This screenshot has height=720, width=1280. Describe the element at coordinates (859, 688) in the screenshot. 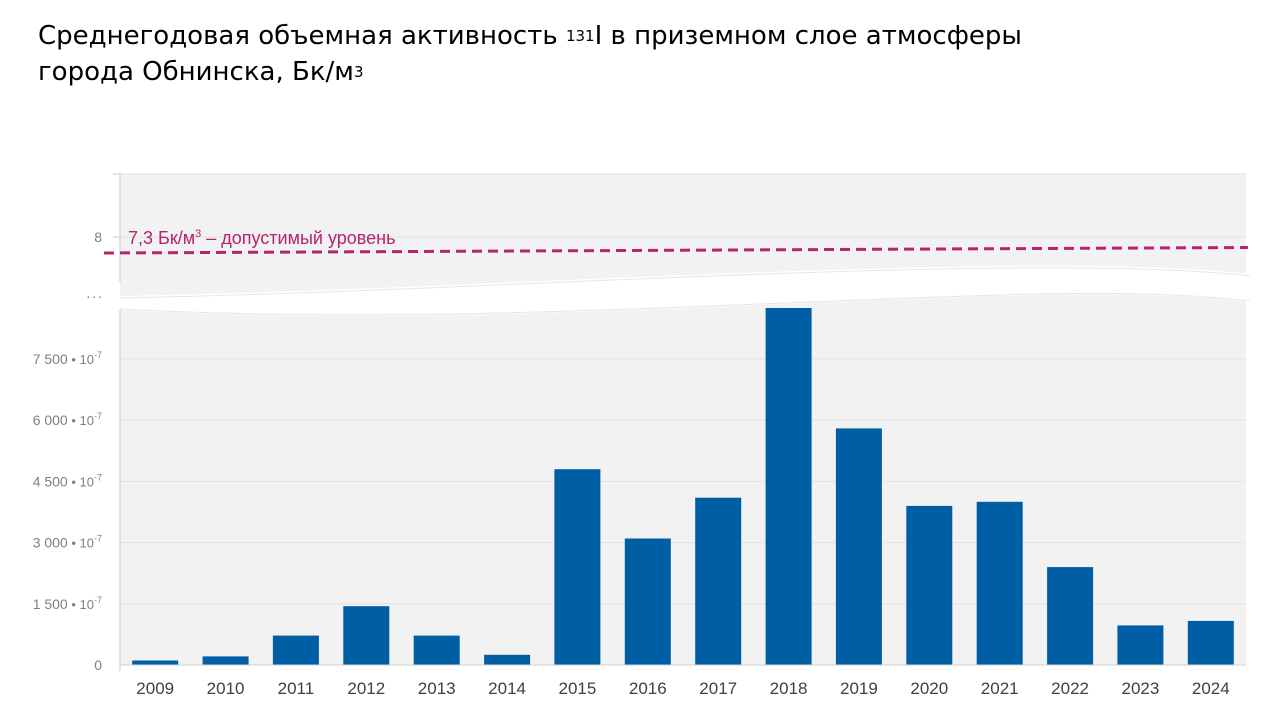

I see `x-tick-label-2019: 2019` at that location.